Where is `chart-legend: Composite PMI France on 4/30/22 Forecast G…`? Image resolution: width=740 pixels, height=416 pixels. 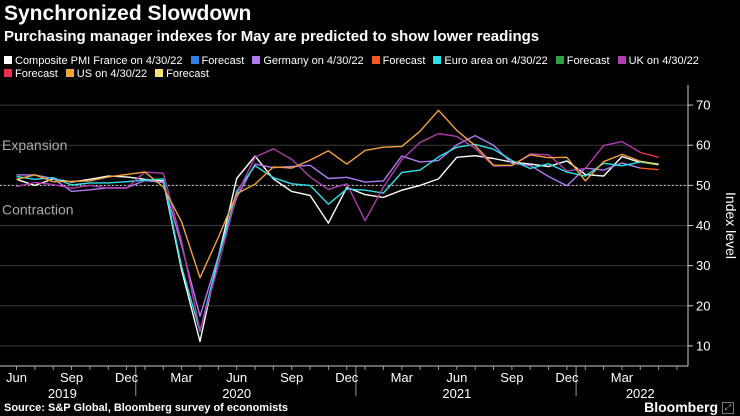 chart-legend: Composite PMI France on 4/30/22 Forecast G… is located at coordinates (364, 68).